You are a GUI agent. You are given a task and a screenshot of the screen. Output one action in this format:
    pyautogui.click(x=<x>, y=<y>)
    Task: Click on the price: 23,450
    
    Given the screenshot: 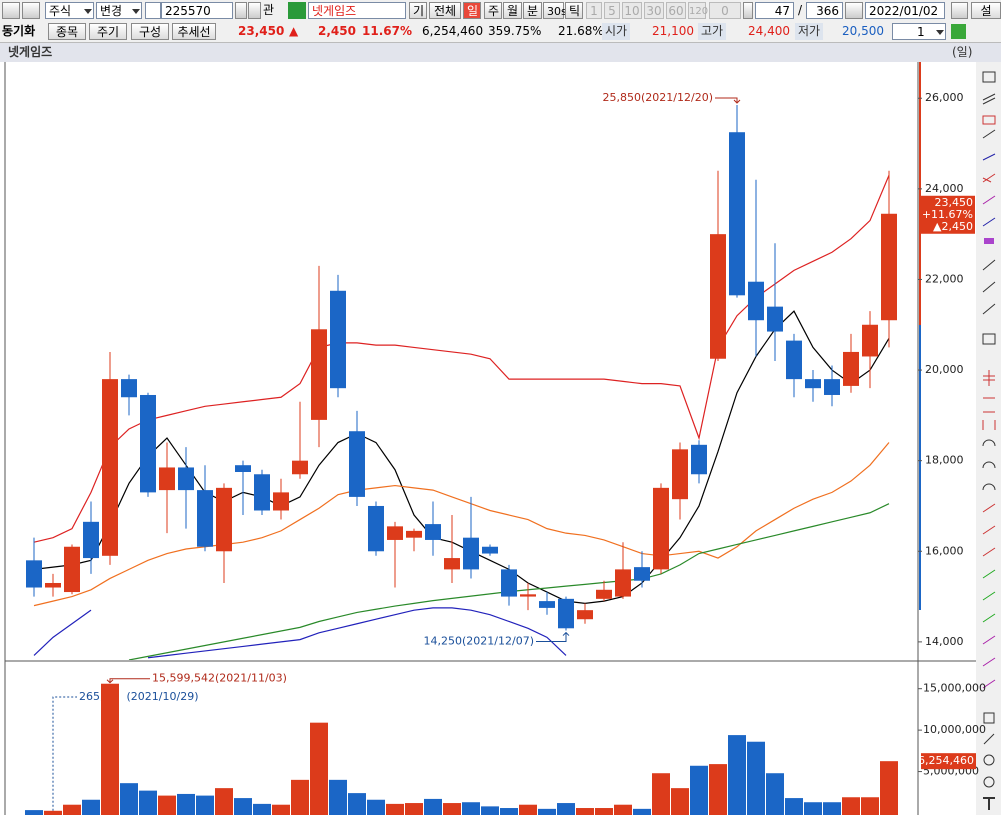 What is the action you would take?
    pyautogui.click(x=261, y=31)
    